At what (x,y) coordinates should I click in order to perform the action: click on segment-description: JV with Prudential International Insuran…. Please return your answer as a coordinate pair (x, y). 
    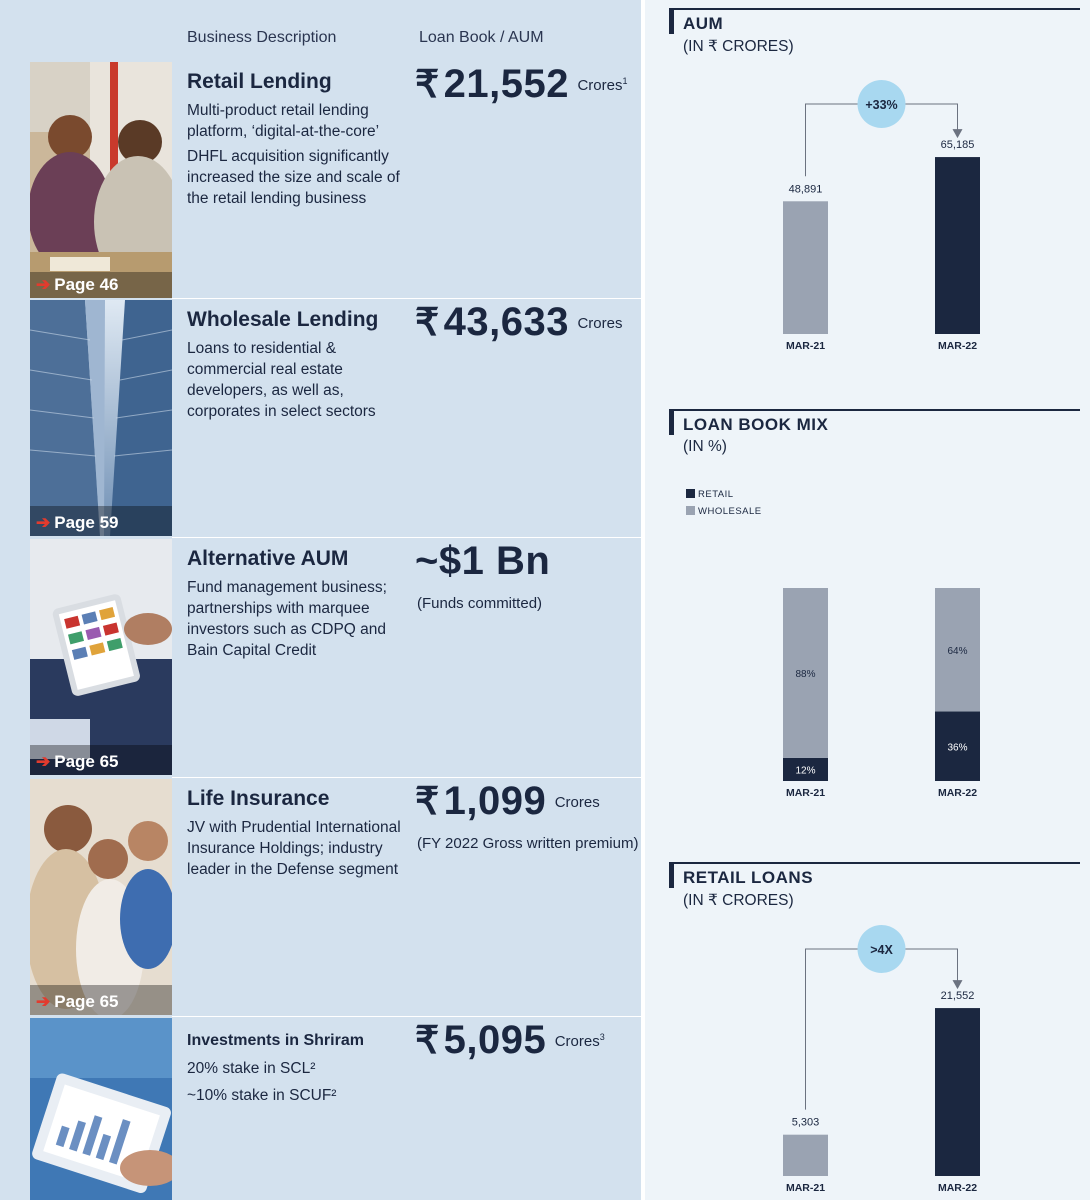
    Looking at the image, I should click on (294, 848).